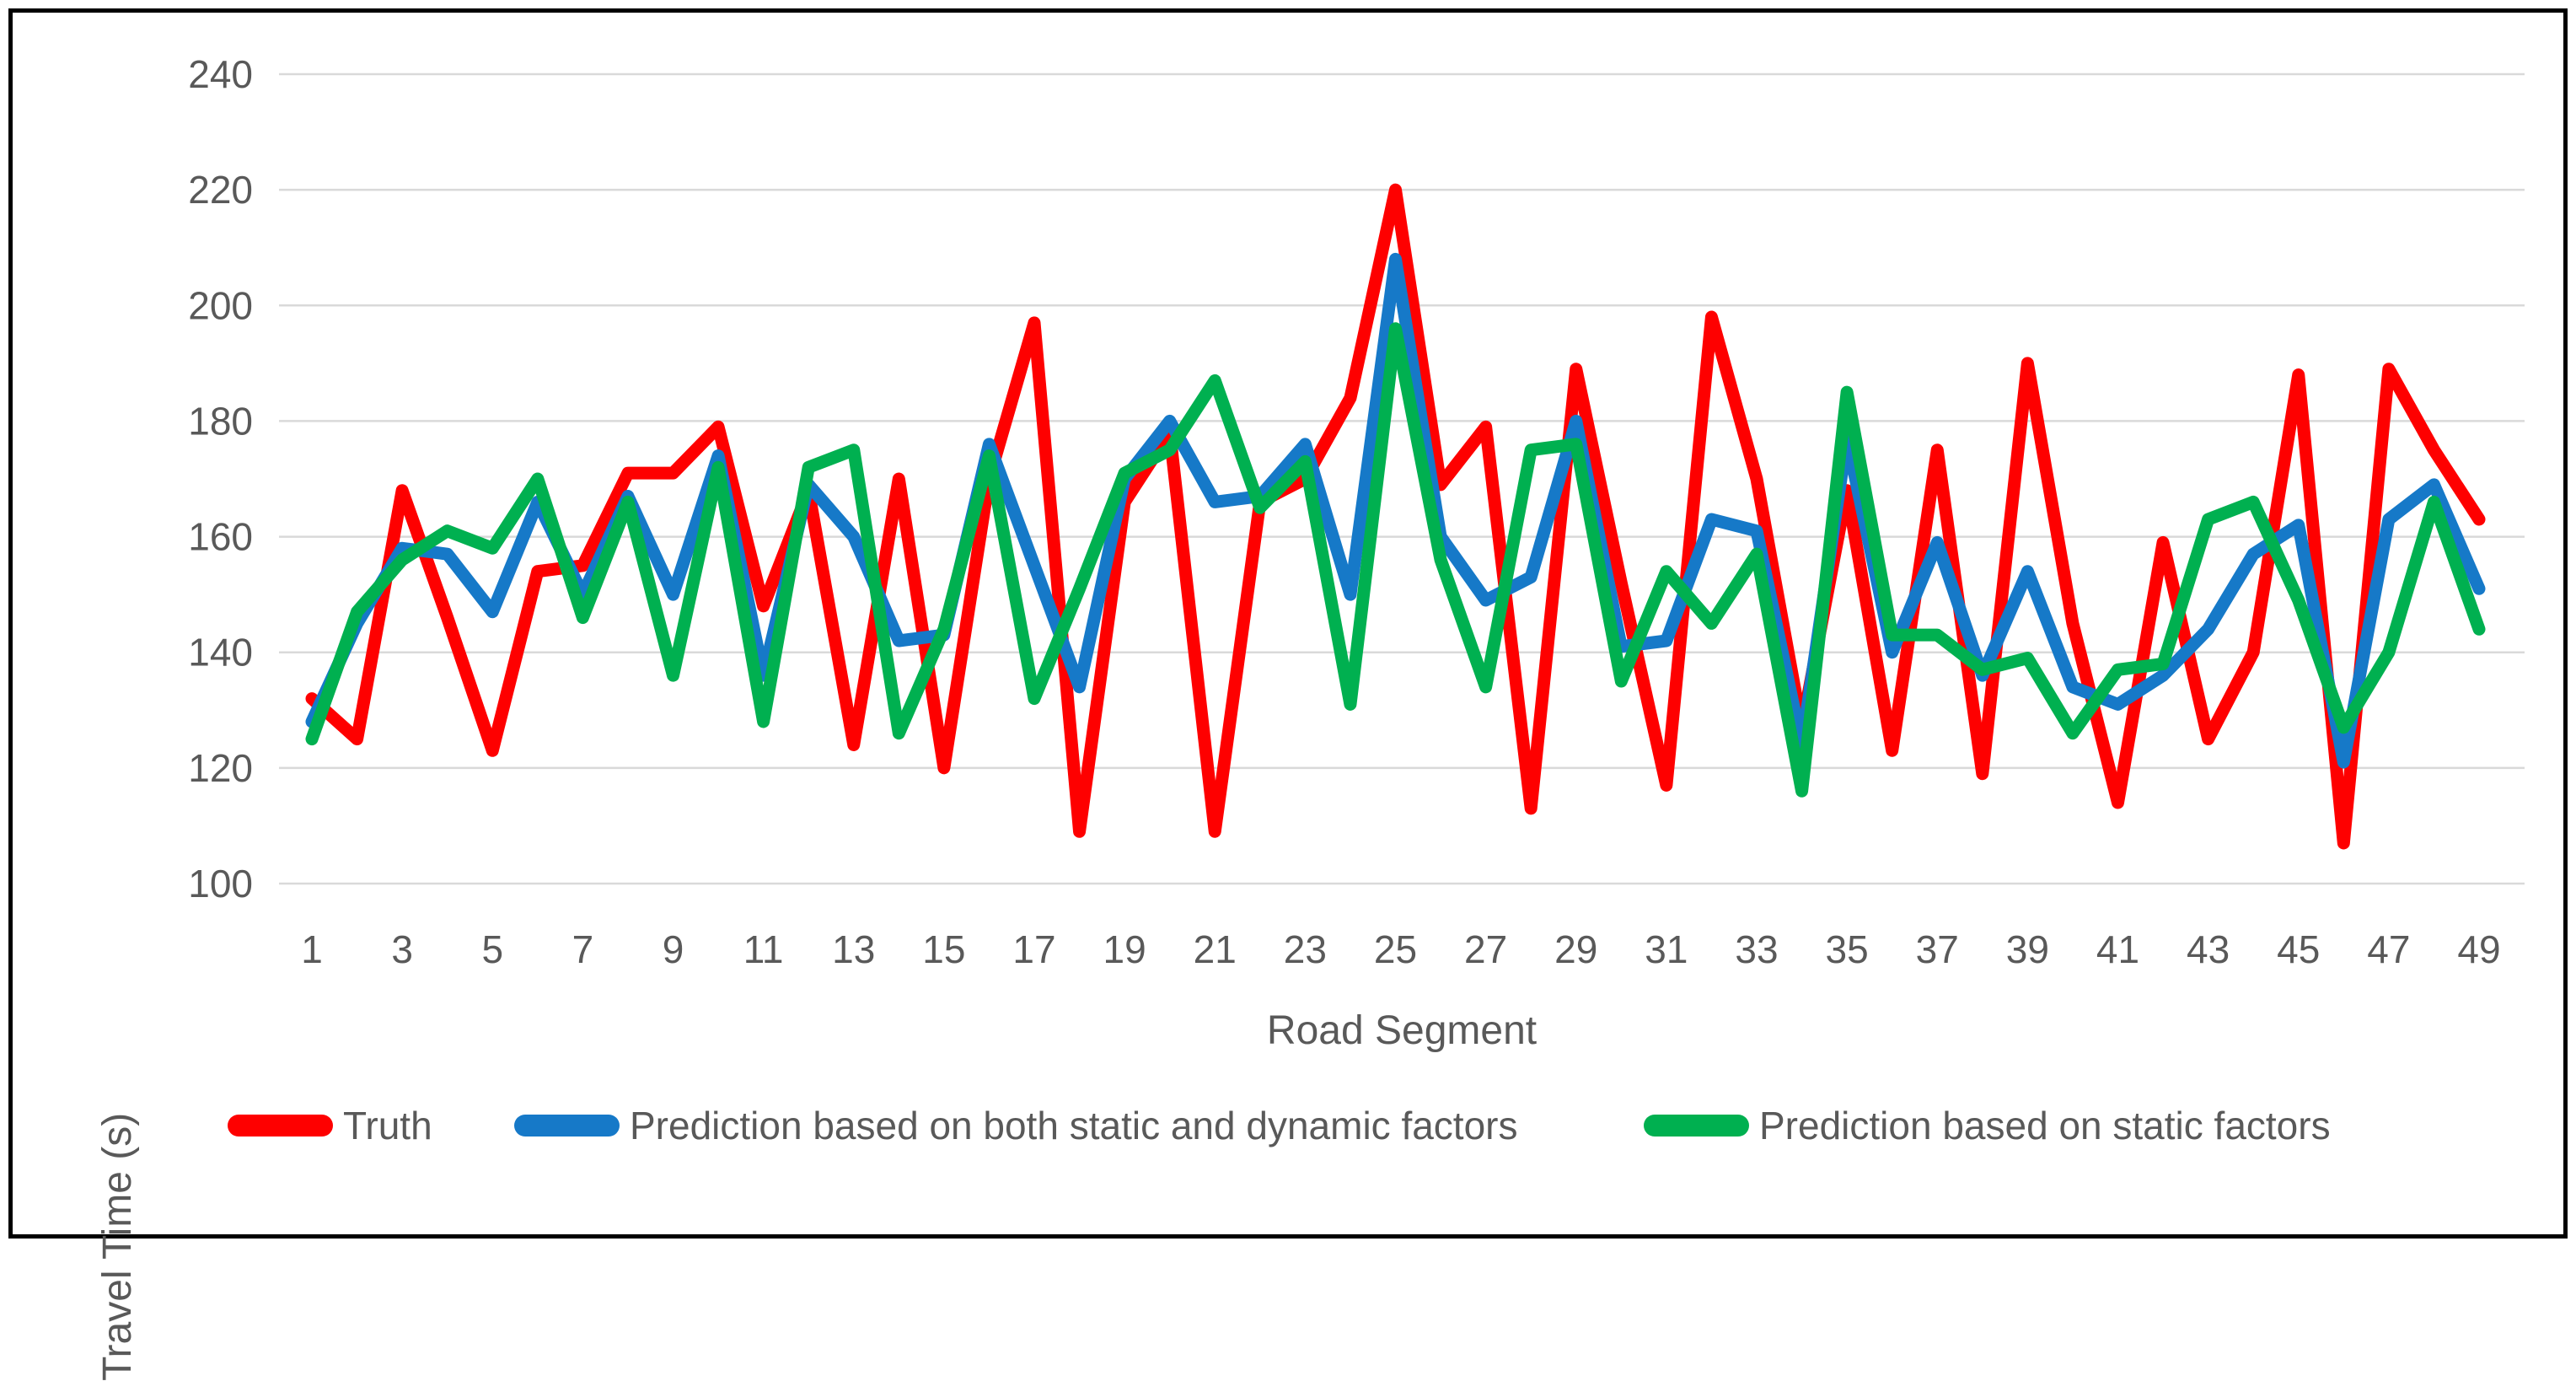 The height and width of the screenshot is (1381, 2576). I want to click on y-axis-title: Travel Time (s), so click(117, 1246).